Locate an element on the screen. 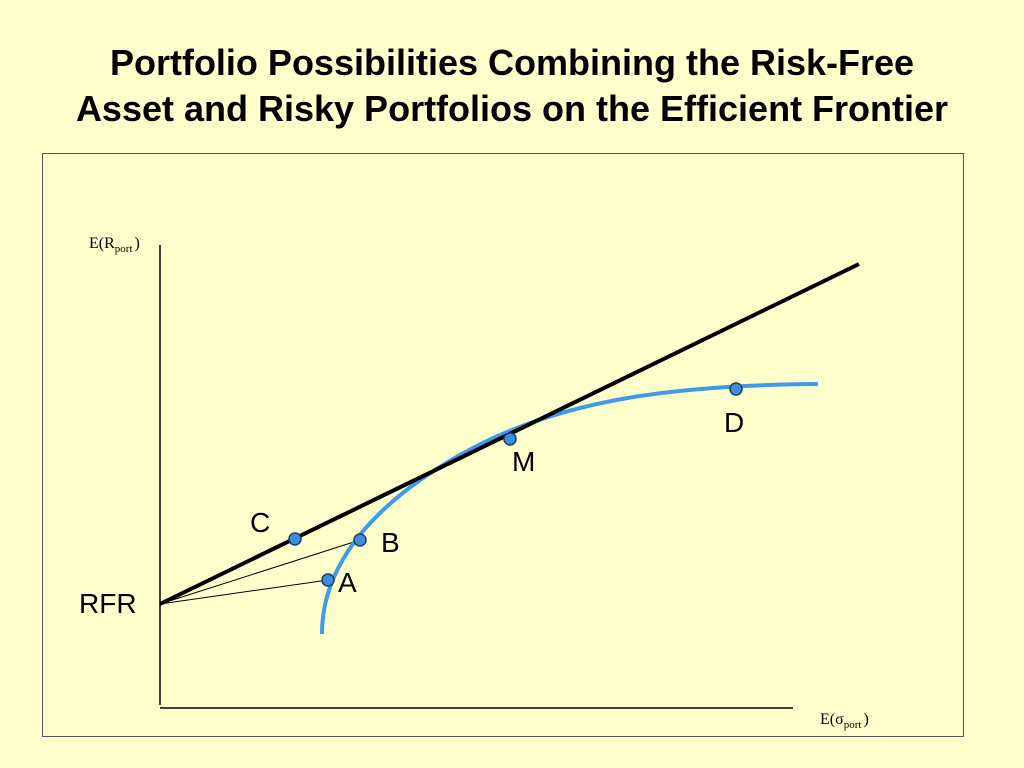 The height and width of the screenshot is (768, 1024). label-m: M is located at coordinates (523, 461).